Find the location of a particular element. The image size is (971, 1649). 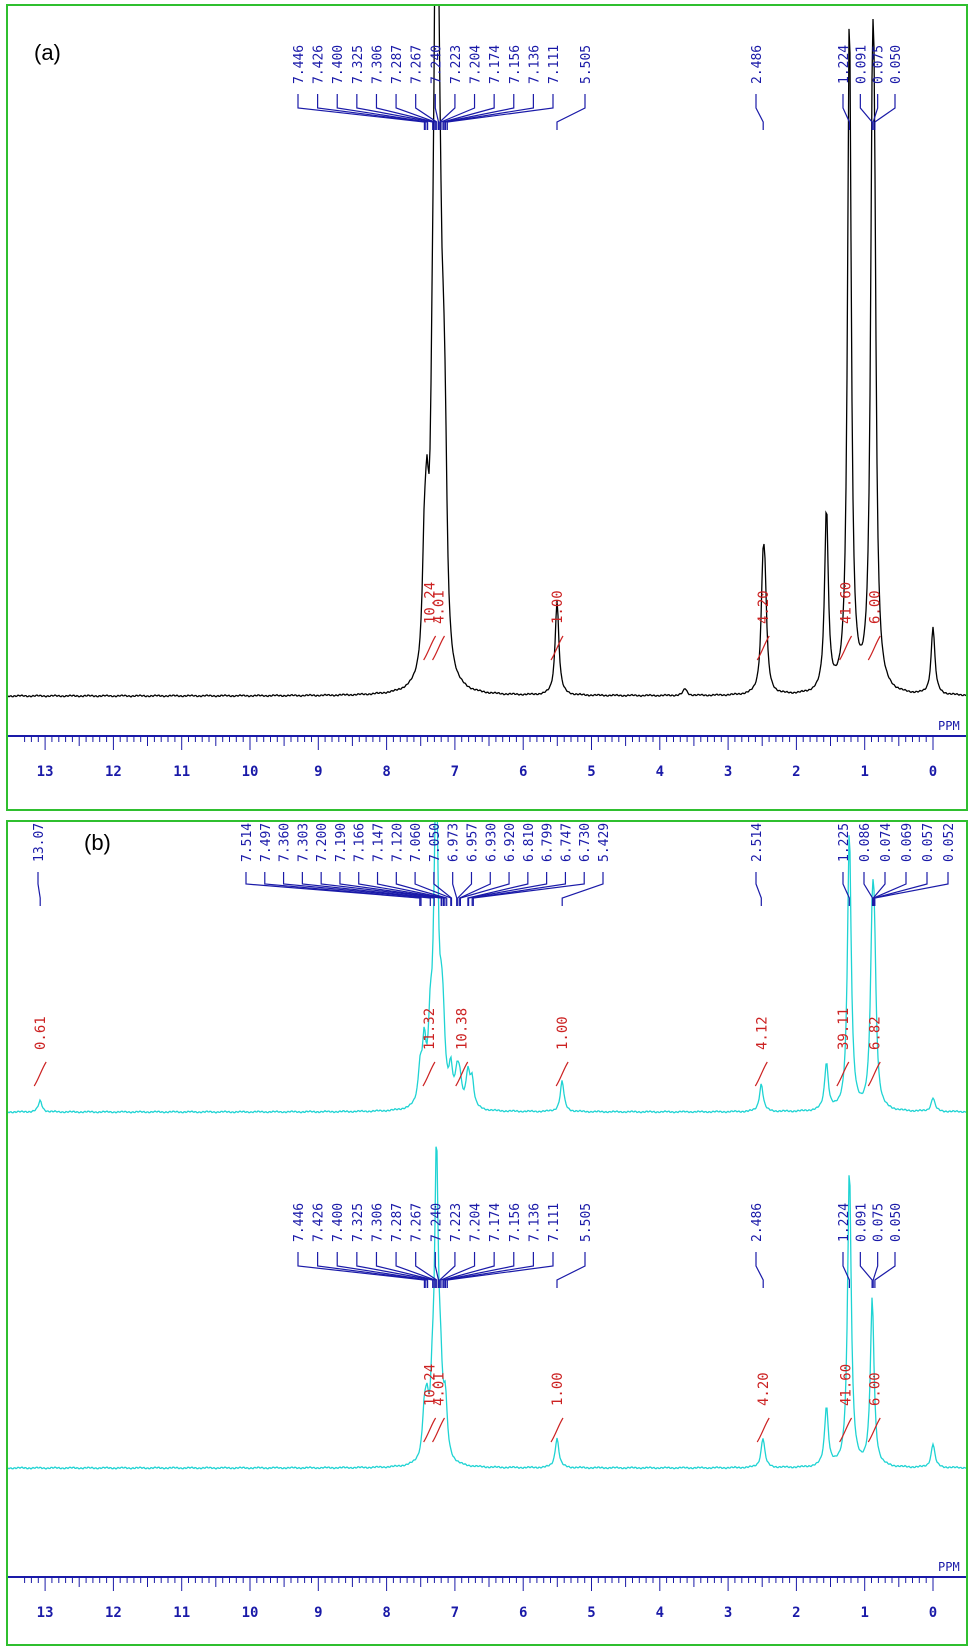

bl4-peak-label: 1.224 is located at coordinates (844, 1222).